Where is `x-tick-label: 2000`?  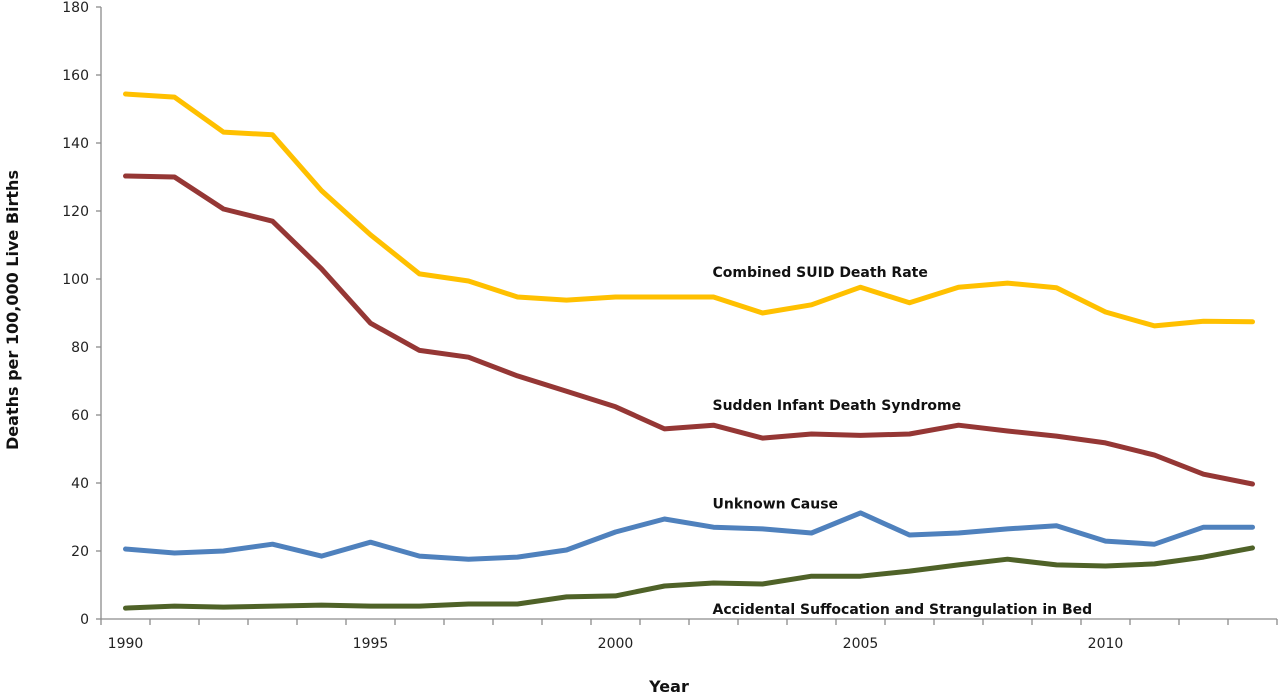
x-tick-label: 2000 is located at coordinates (616, 644).